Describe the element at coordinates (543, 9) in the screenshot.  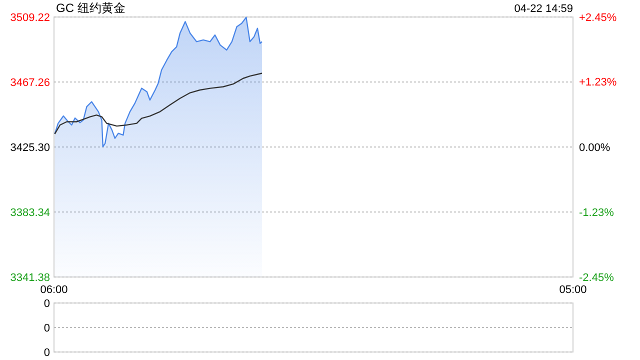
I see `text: 04-22 14:59` at that location.